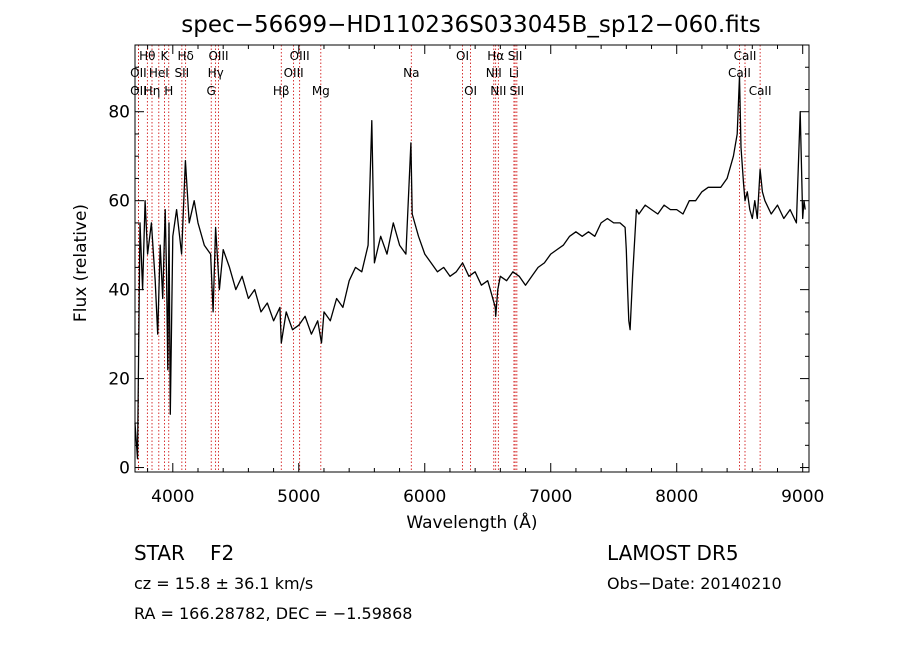 The image size is (900, 649). Describe the element at coordinates (168, 91) in the screenshot. I see `line-marker-label: H` at that location.